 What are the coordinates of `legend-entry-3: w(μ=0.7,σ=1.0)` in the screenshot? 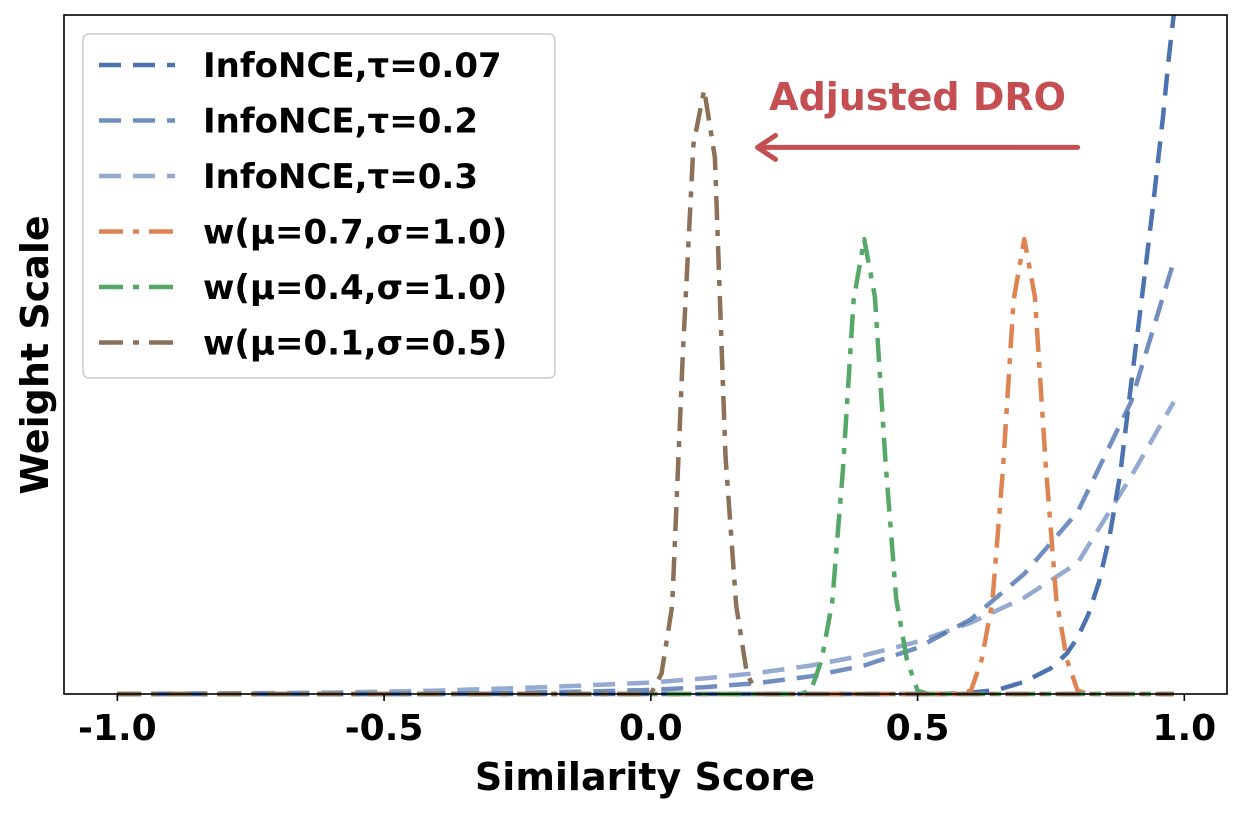 It's located at (303, 233).